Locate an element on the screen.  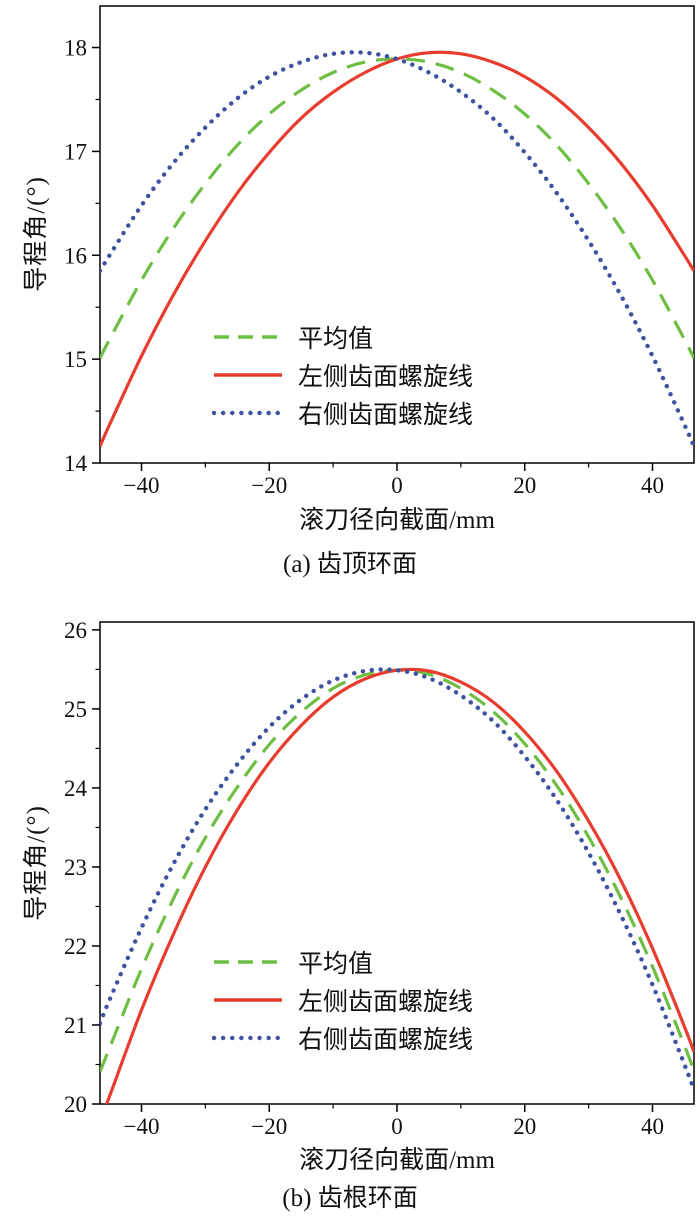
y-tick-label: 21 is located at coordinates (75, 1025).